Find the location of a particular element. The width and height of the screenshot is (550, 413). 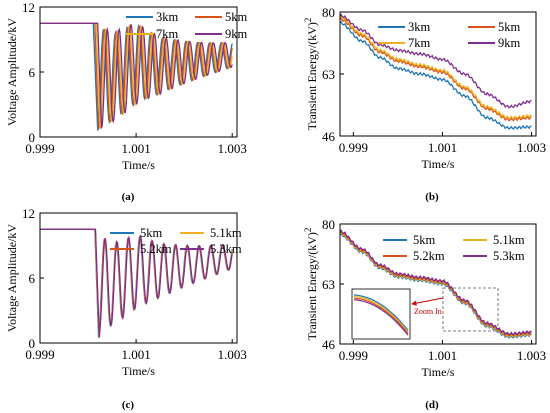

series-line-5km is located at coordinates (435, 69).